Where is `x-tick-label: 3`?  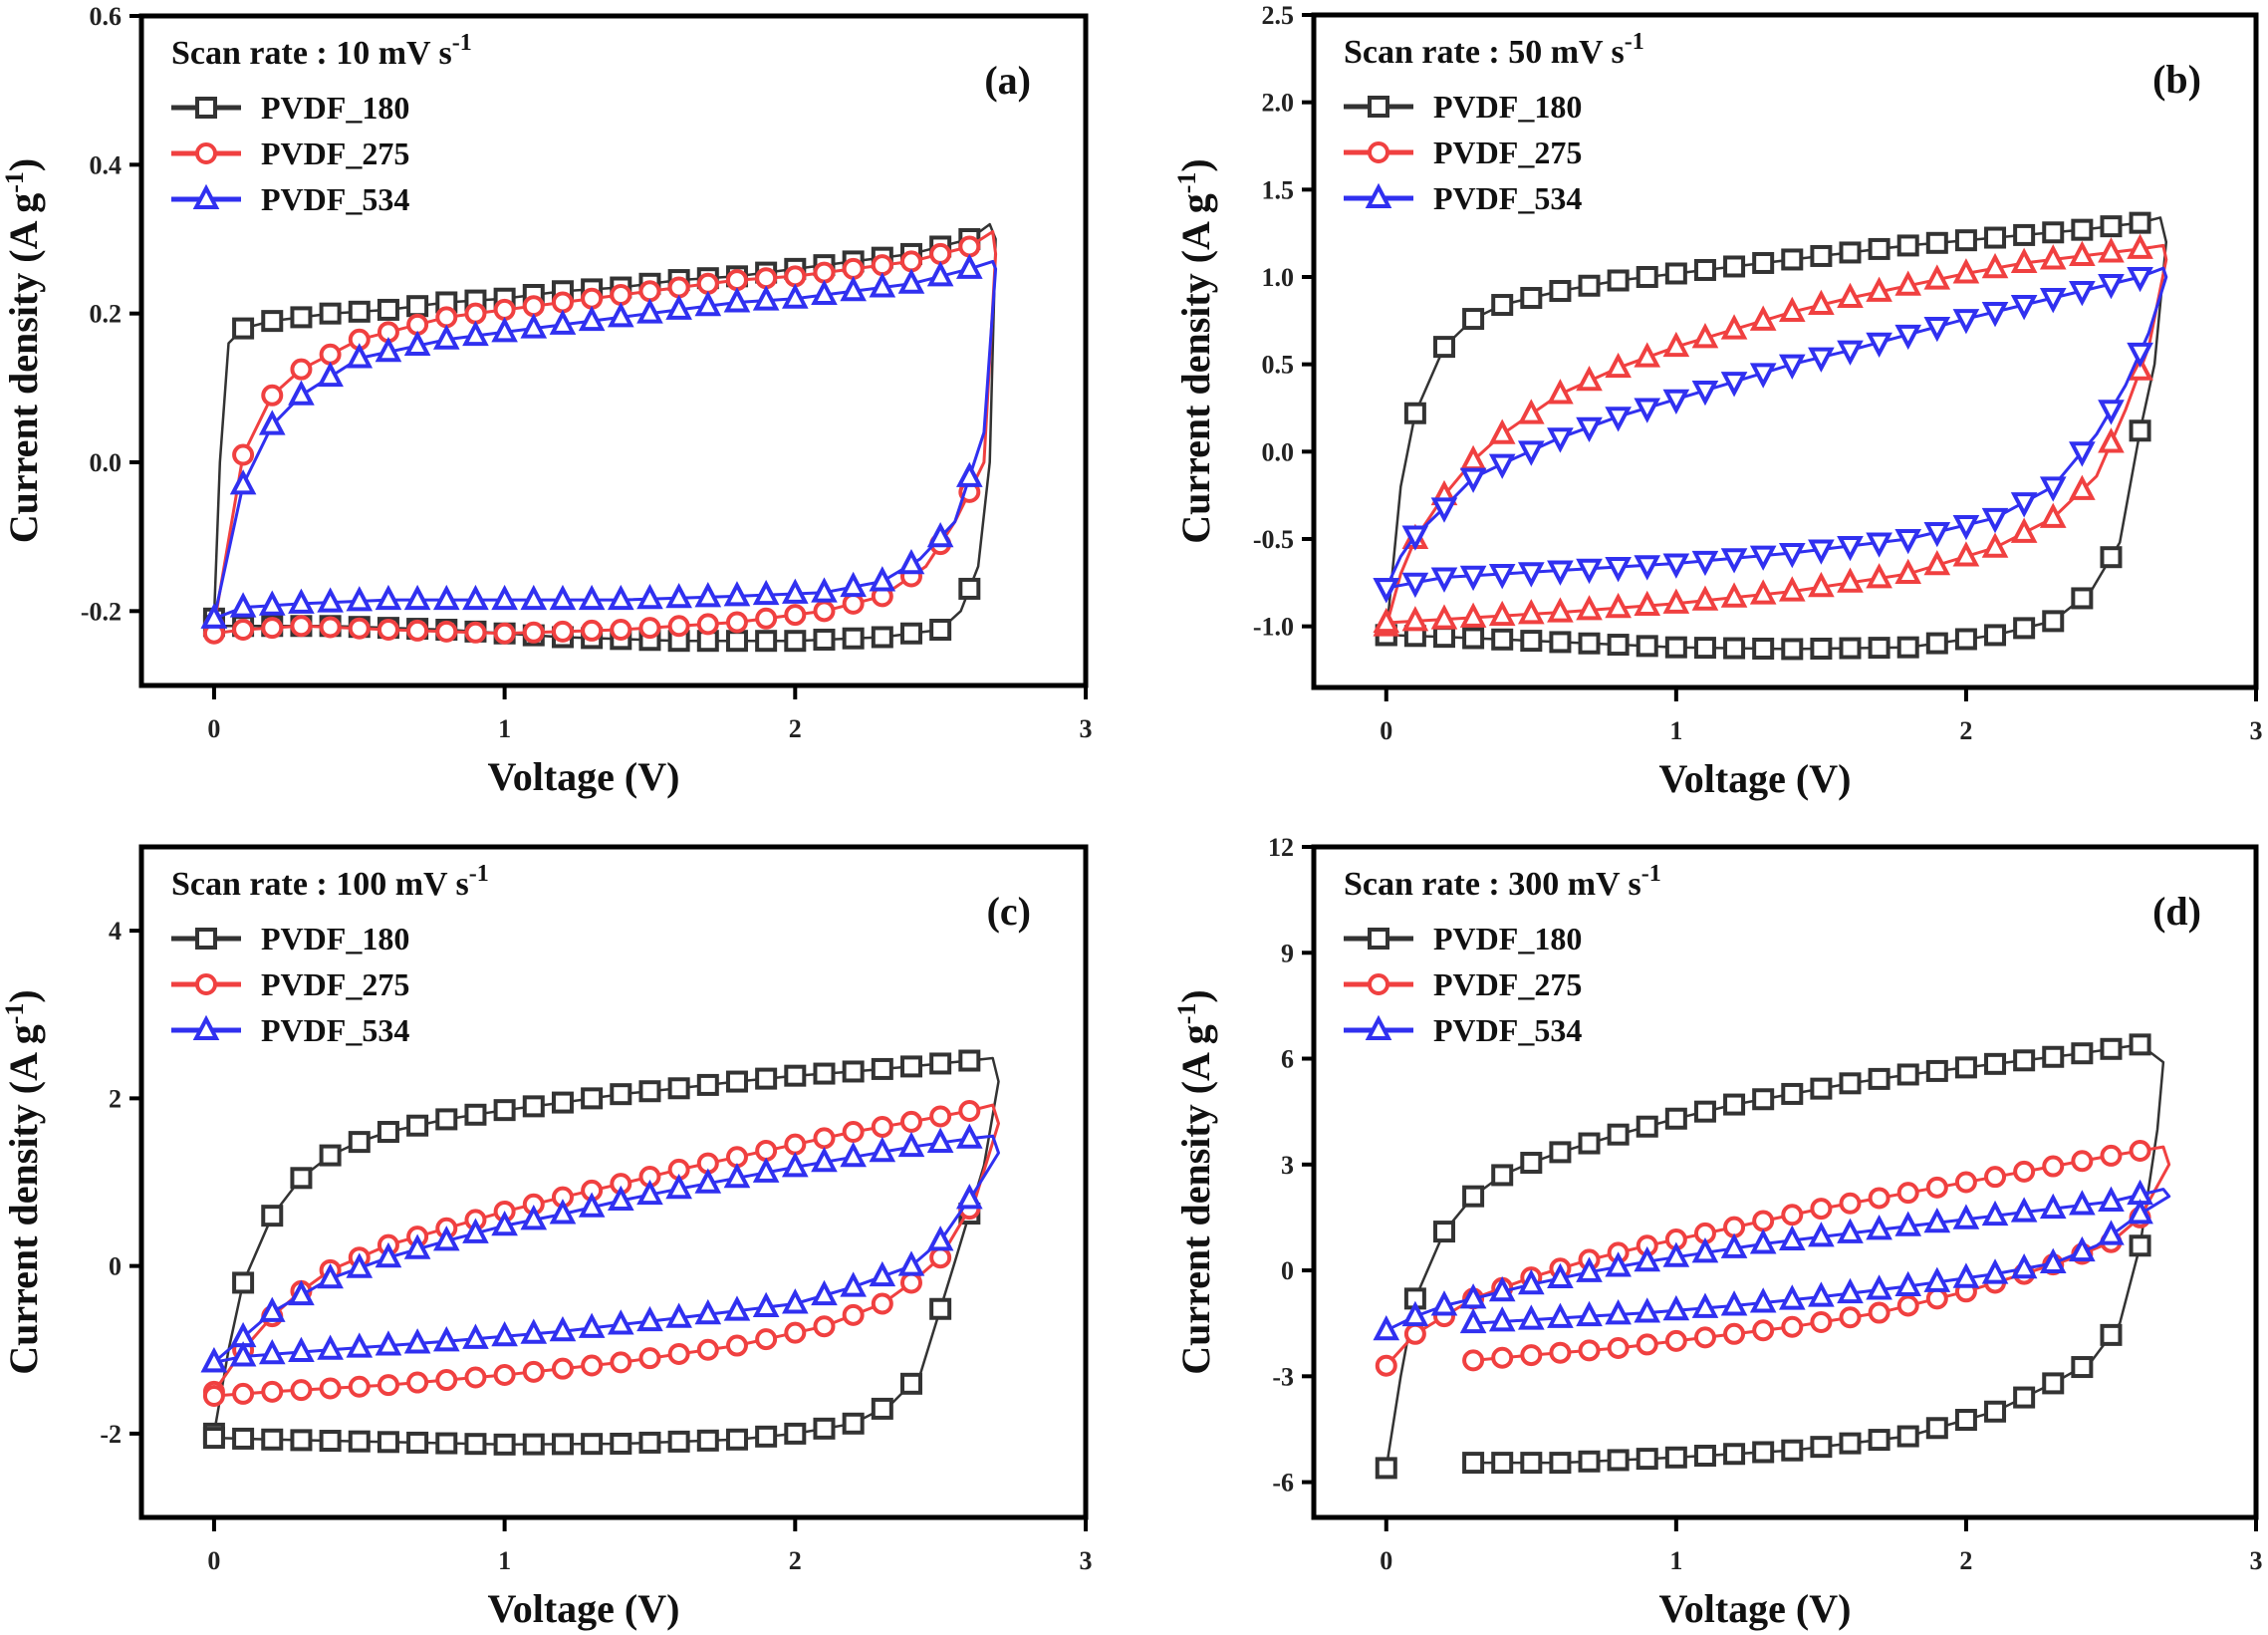 x-tick-label: 3 is located at coordinates (1086, 1560).